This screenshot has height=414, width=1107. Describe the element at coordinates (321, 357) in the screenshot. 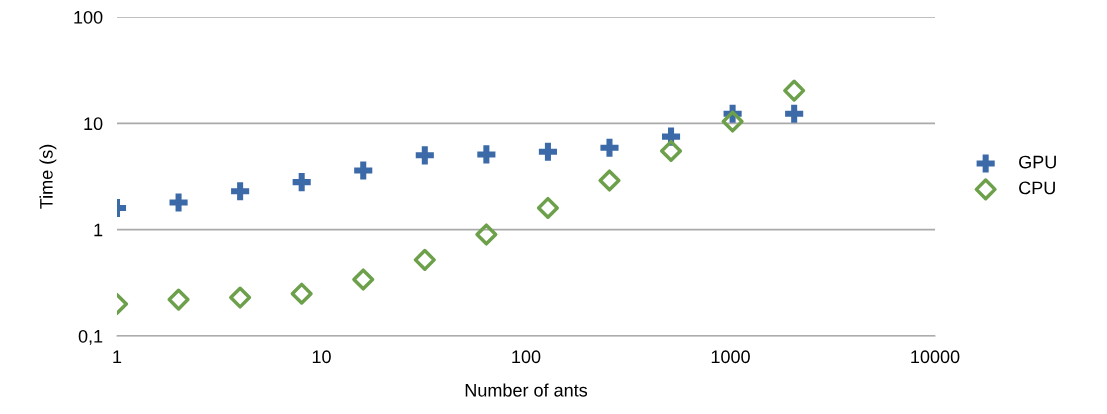

I see `x-tick-label: 10` at that location.